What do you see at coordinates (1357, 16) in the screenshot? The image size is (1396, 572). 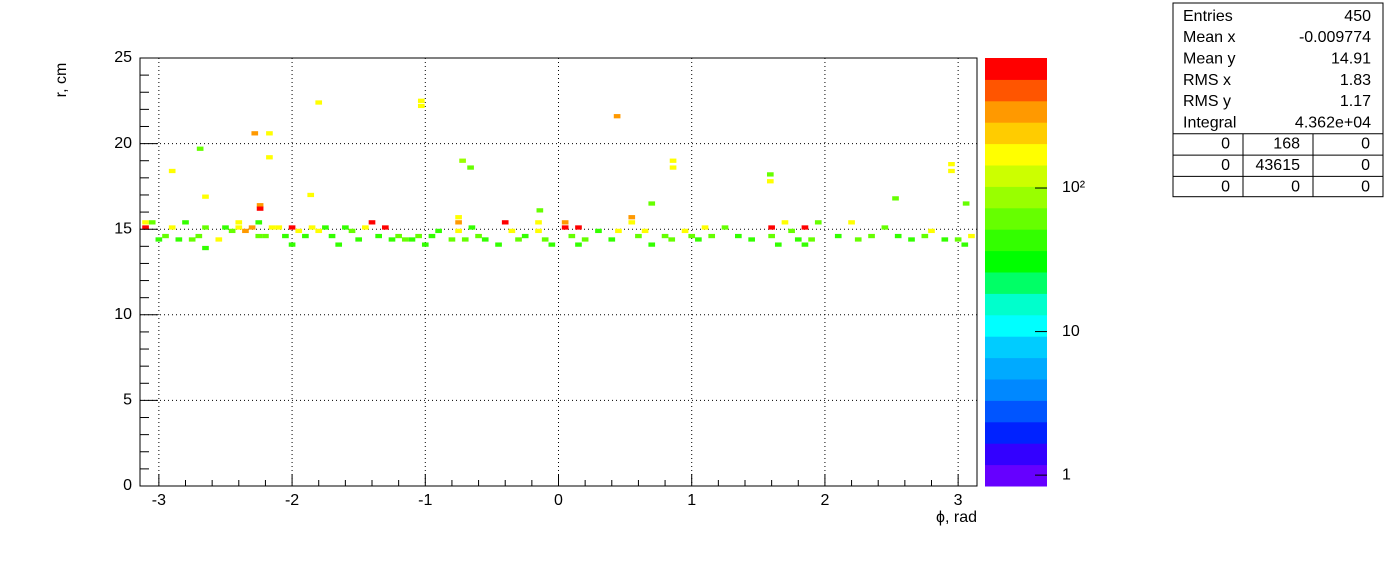 I see `stats-value: 450` at bounding box center [1357, 16].